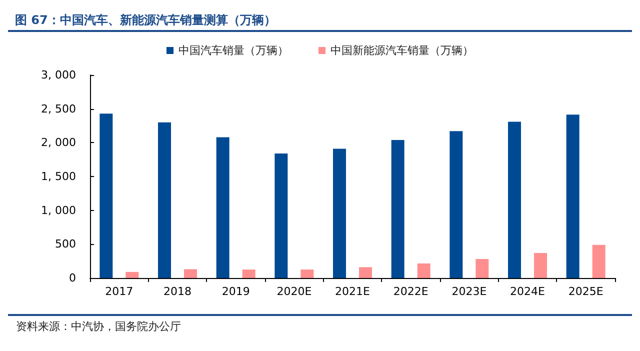  I want to click on x-tick-label: 2021E, so click(352, 291).